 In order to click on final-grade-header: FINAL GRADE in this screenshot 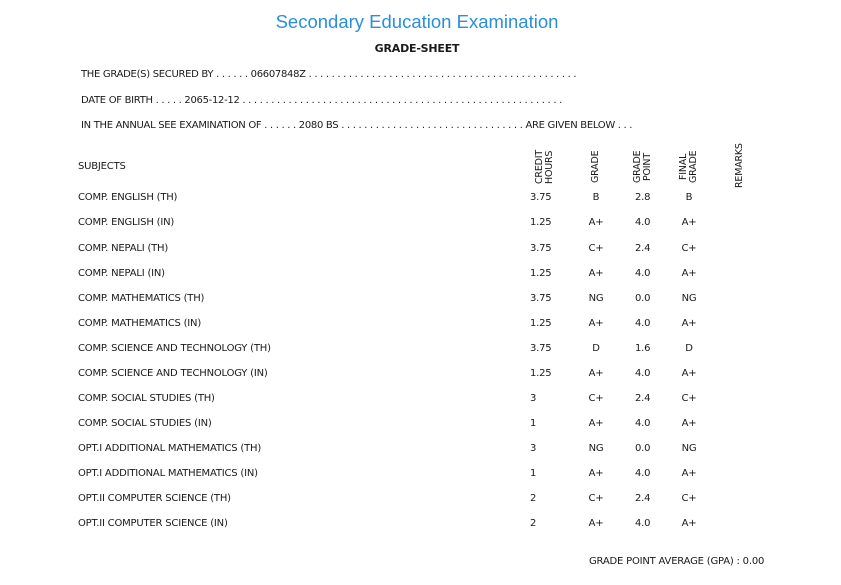, I will do `click(688, 167)`.